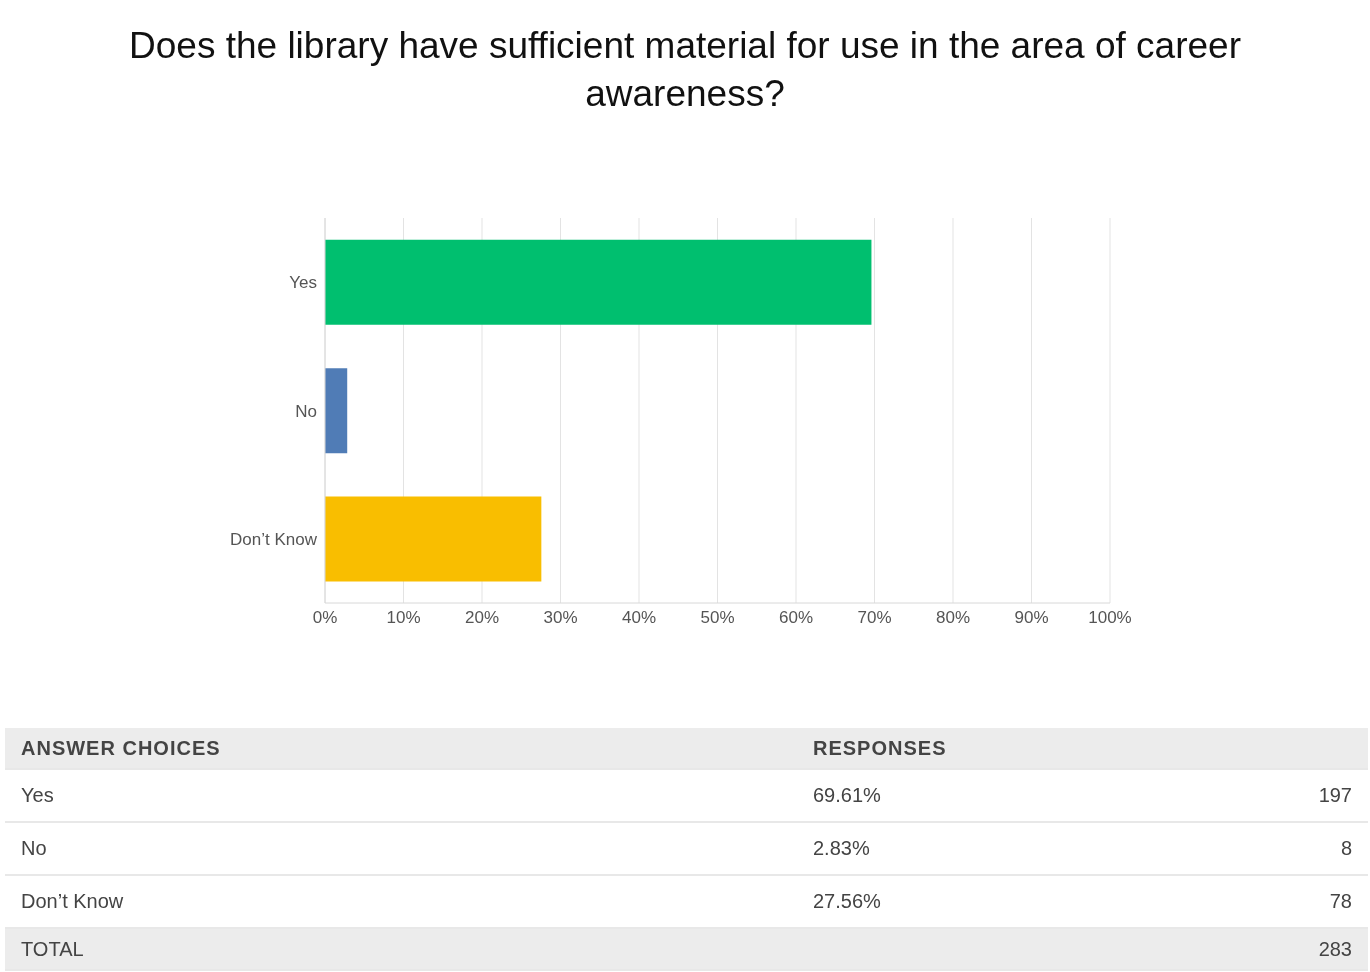 The width and height of the screenshot is (1370, 972). Describe the element at coordinates (560, 618) in the screenshot. I see `x-tick-label: 30%` at that location.